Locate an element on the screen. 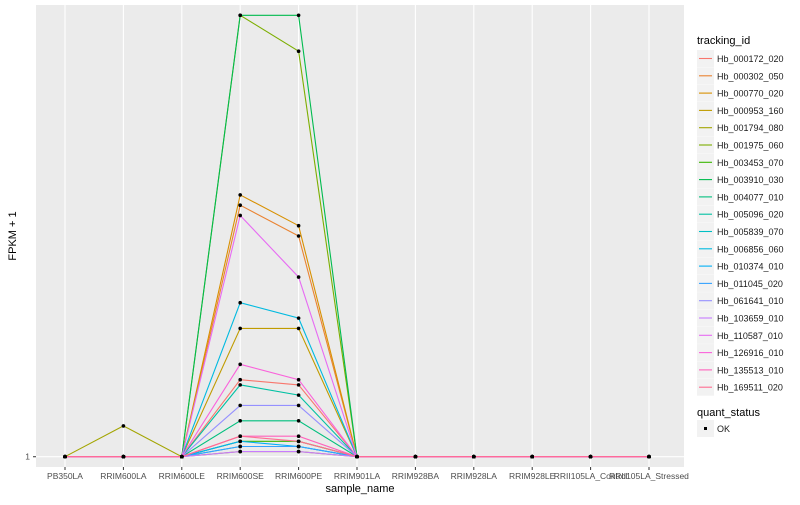  legend-label: Hb_103659_010 is located at coordinates (750, 319).